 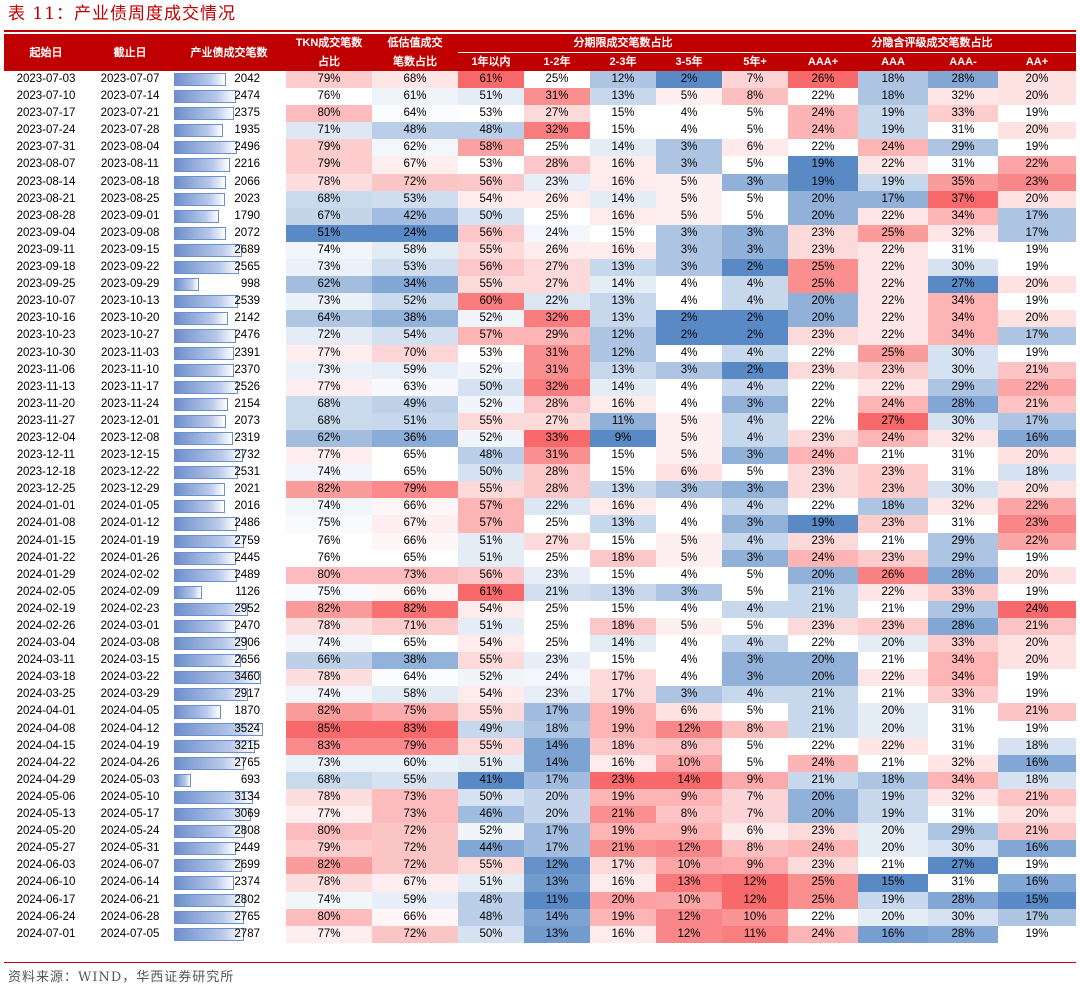 I want to click on cell-trade-count: 3069, so click(x=229, y=814).